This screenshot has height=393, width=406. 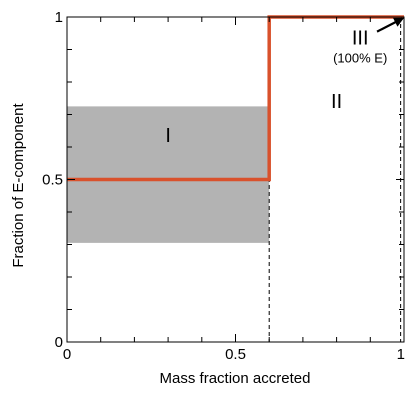 I want to click on region-label-I: I, so click(x=168, y=136).